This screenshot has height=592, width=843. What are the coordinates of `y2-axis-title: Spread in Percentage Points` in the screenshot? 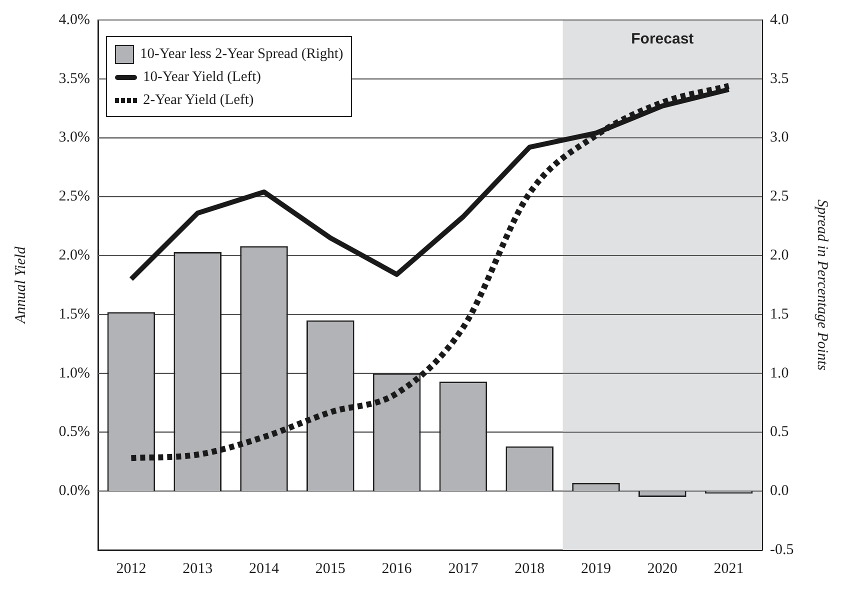 It's located at (822, 285).